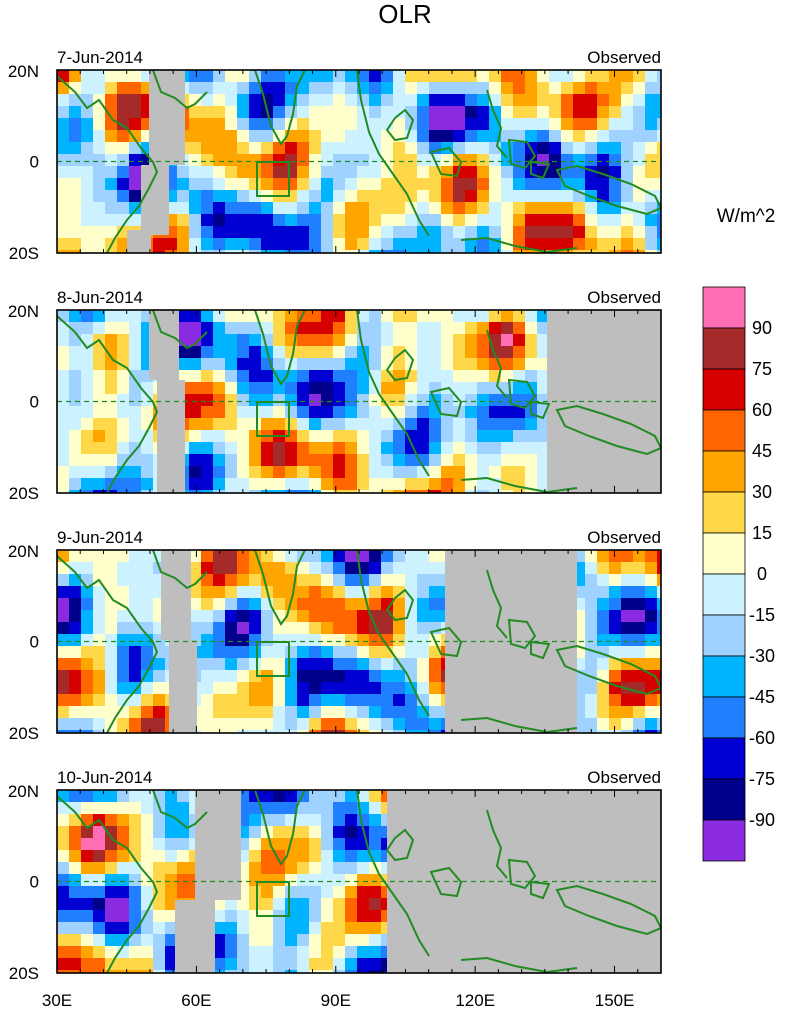  Describe the element at coordinates (23, 551) in the screenshot. I see `latitude-label: 20N` at that location.